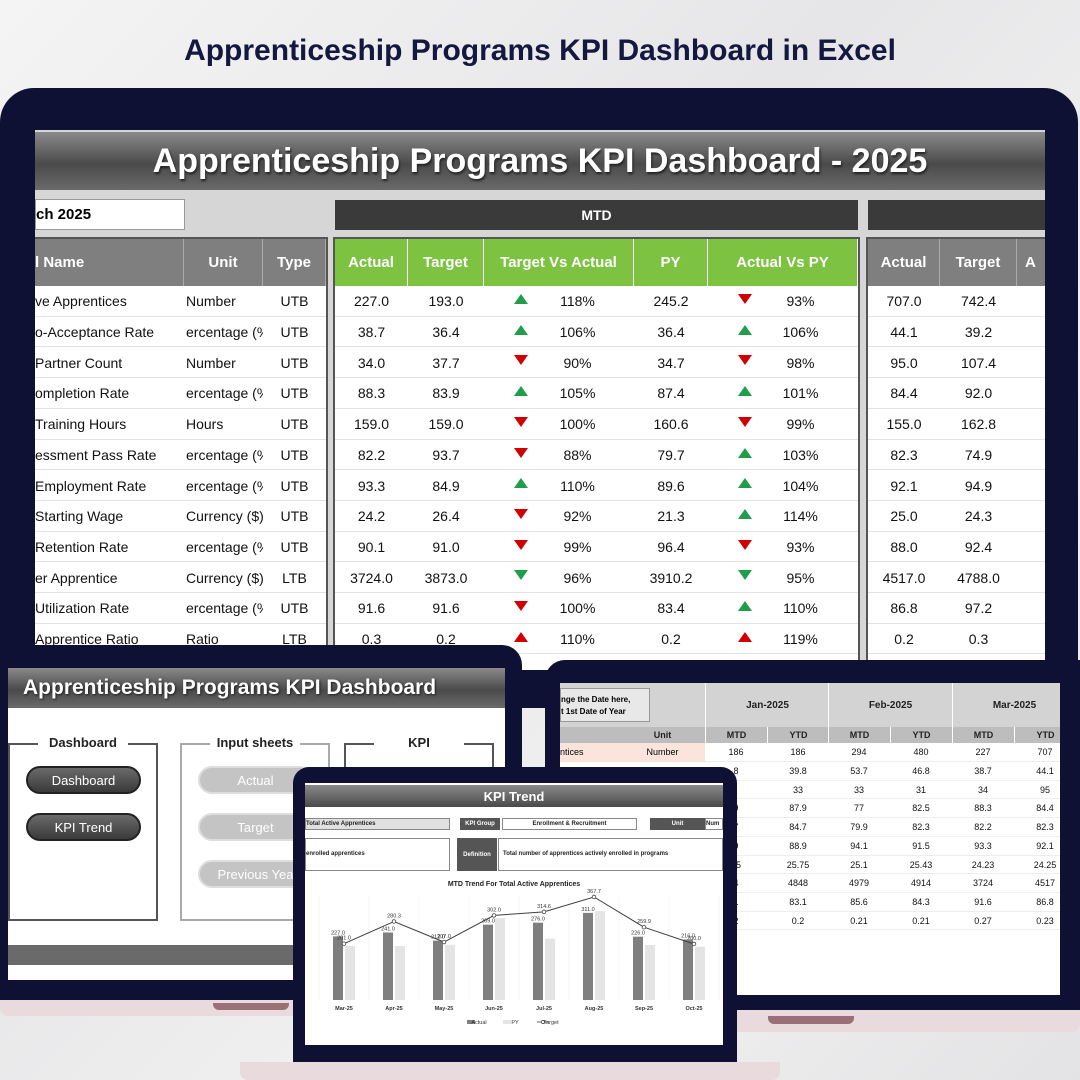 The image size is (1080, 1080). I want to click on left-block-bg, so click(180, 478).